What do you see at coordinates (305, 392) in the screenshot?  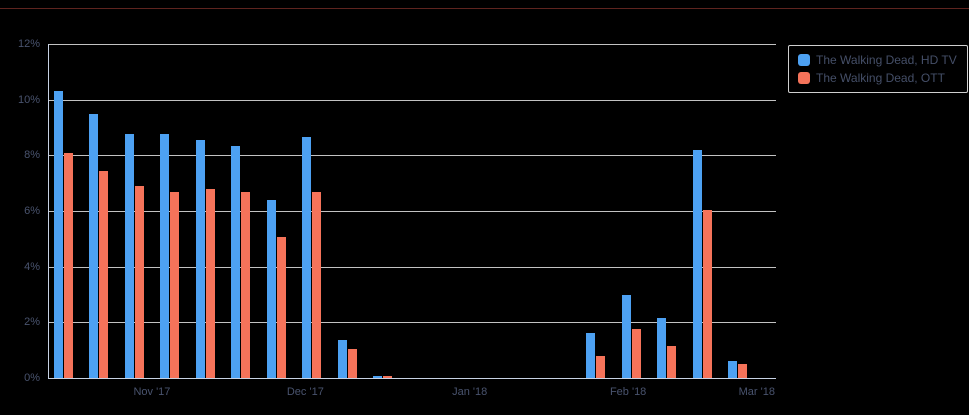 I see `x-axis-tick-label: Dec '17` at bounding box center [305, 392].